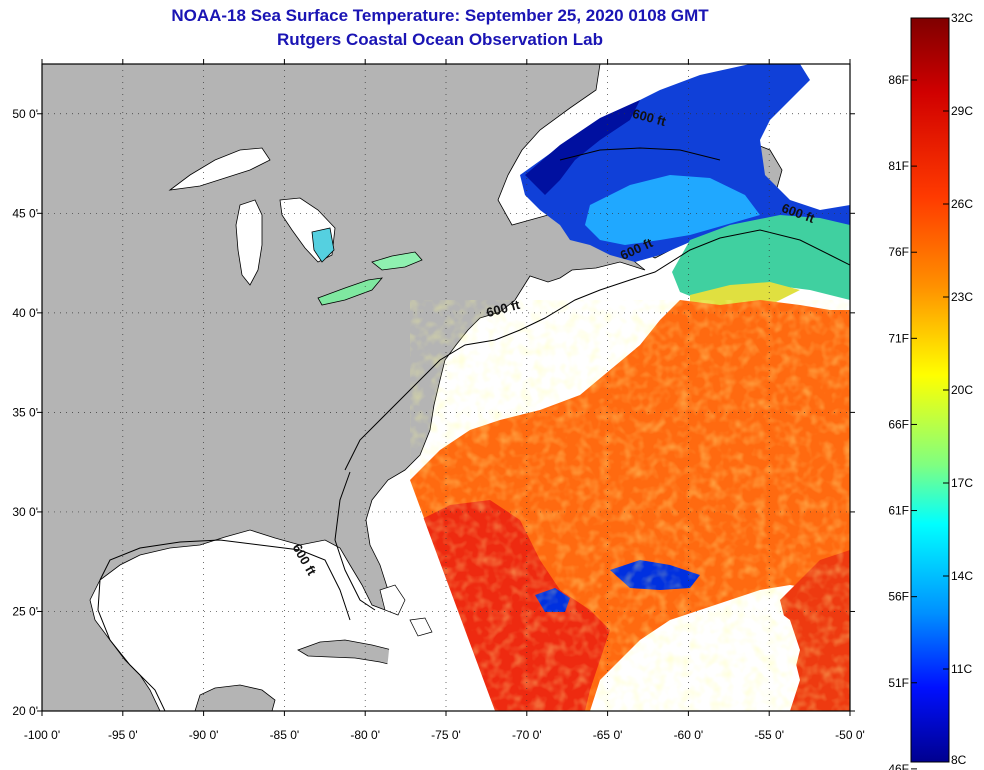  Describe the element at coordinates (761, 257) in the screenshot. I see `sst-green-yellow-front` at that location.